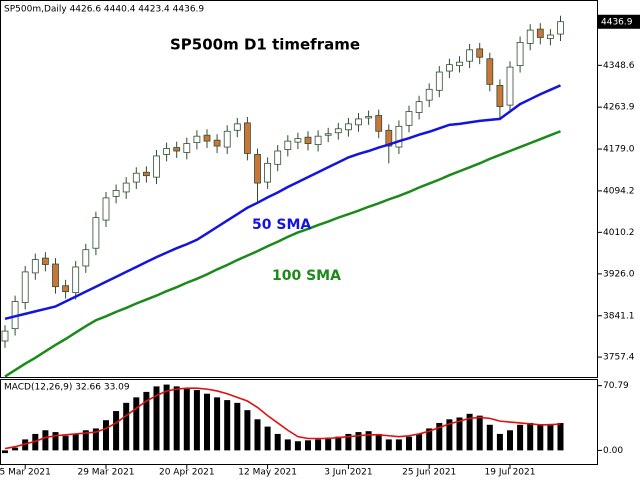 The image size is (640, 480). I want to click on y-tick-label: 4094.2, so click(619, 191).